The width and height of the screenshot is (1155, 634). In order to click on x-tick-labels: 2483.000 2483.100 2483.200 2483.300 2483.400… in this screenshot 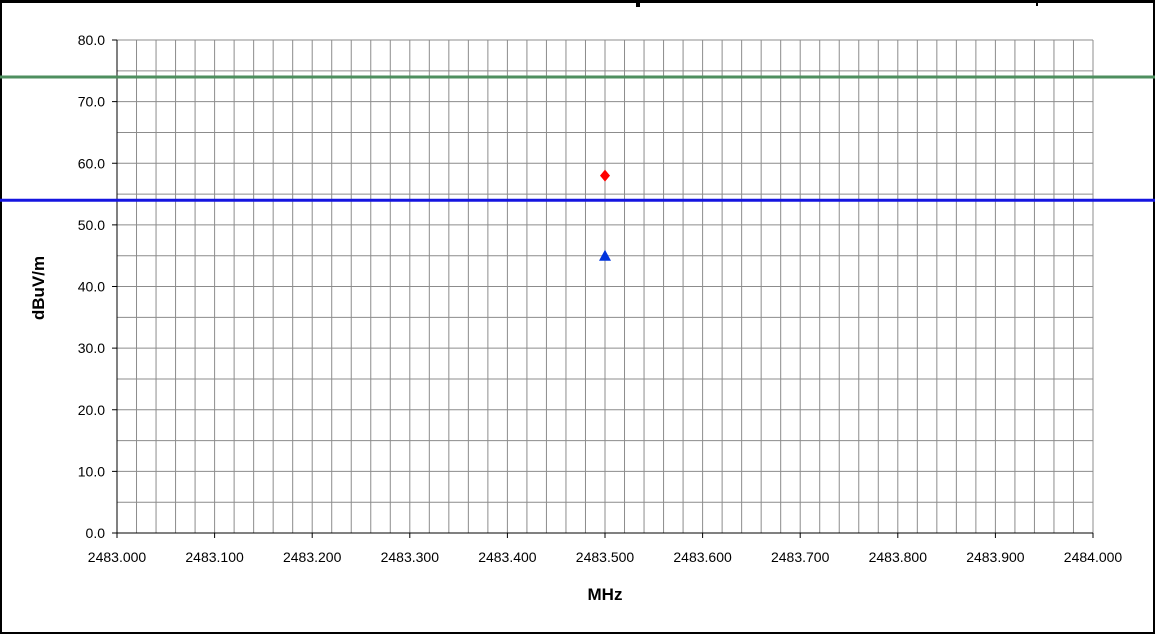, I will do `click(605, 557)`.